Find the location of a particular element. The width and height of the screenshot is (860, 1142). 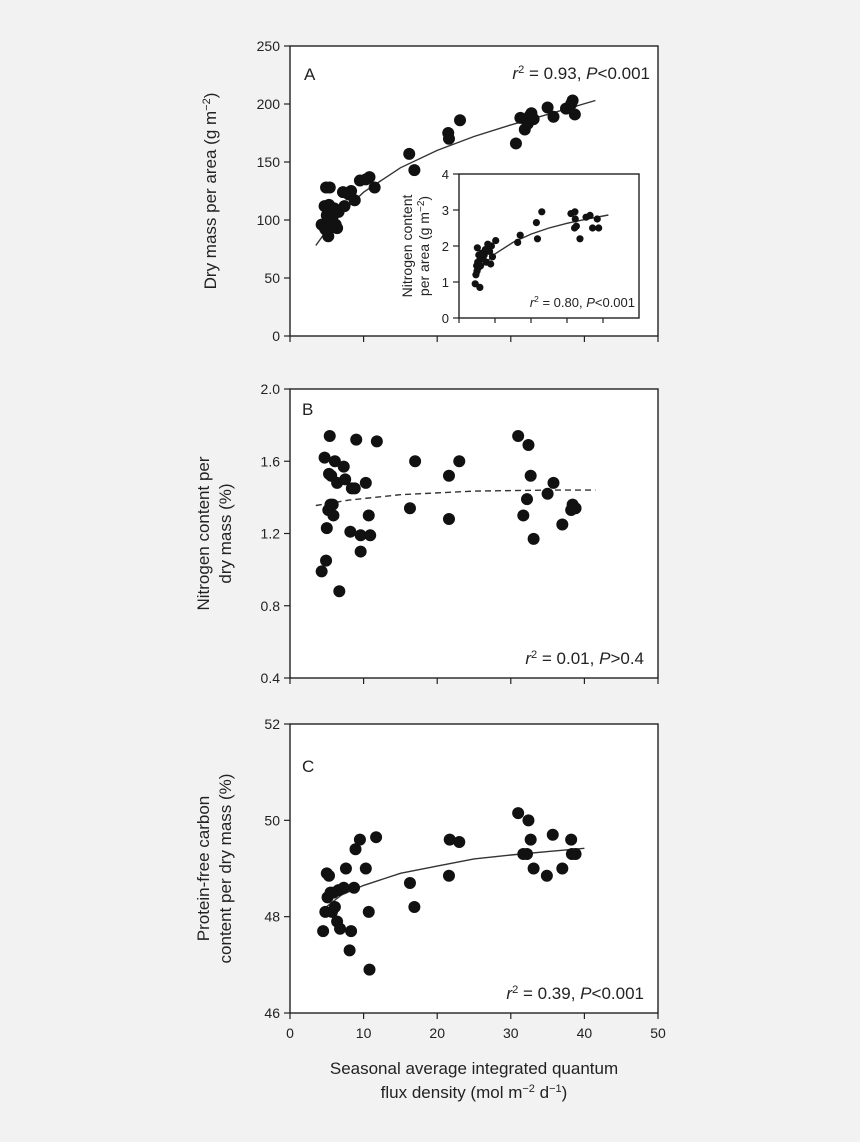

y-tick-label: 4 is located at coordinates (445, 174).